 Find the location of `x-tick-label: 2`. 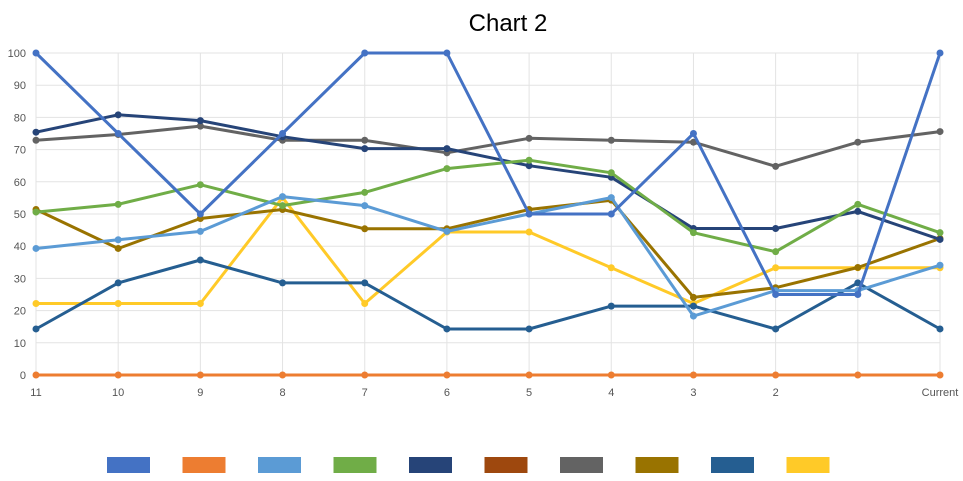

x-tick-label: 2 is located at coordinates (776, 393).